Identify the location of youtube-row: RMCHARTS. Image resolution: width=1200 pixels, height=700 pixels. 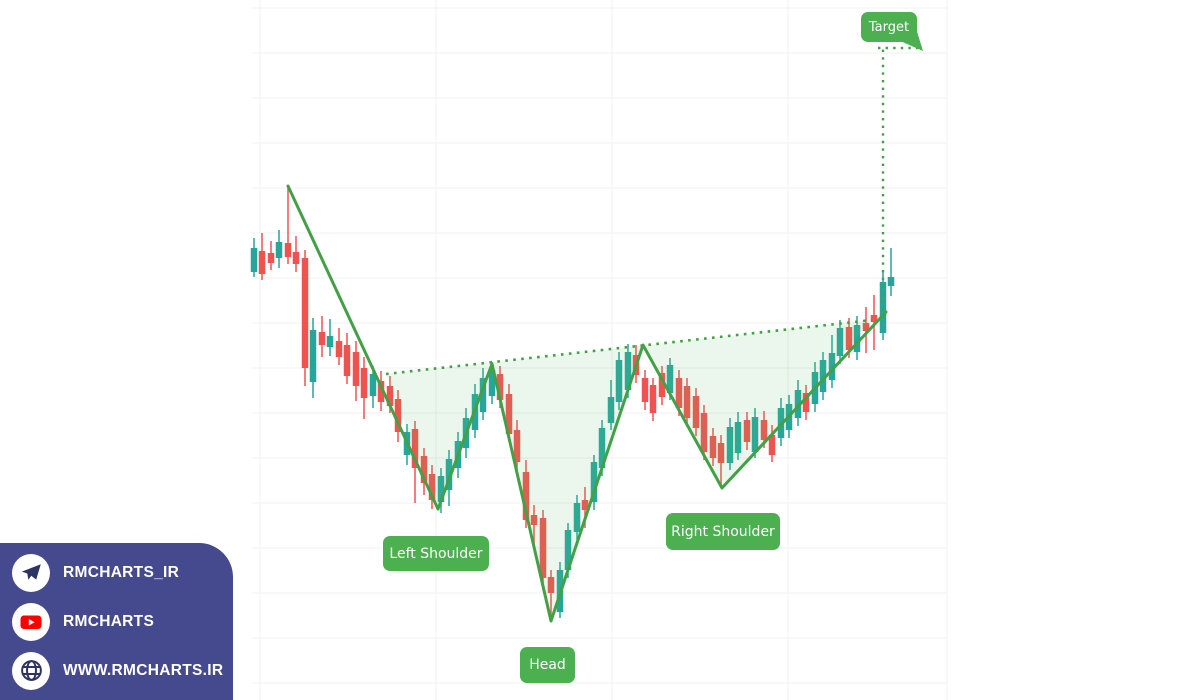
(122, 621).